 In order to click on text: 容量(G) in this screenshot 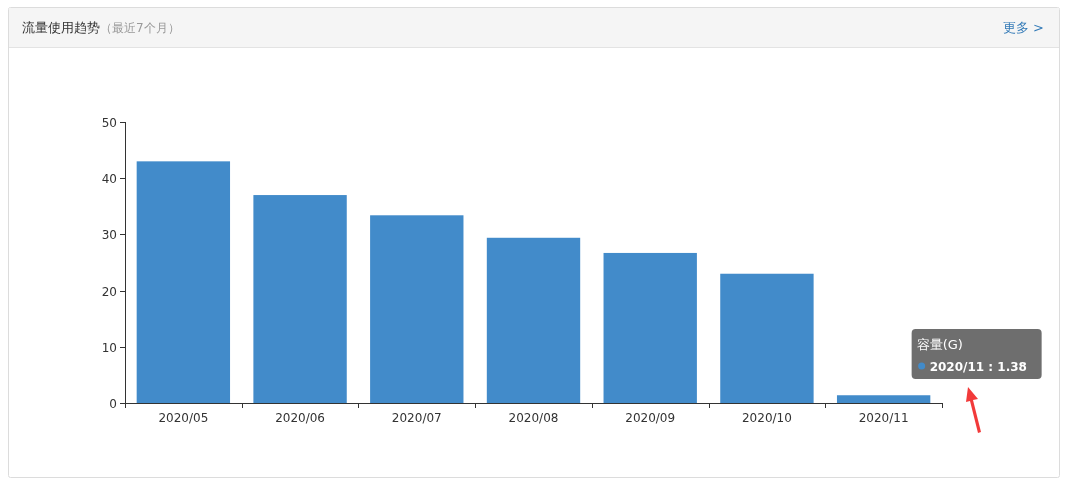, I will do `click(939, 344)`.